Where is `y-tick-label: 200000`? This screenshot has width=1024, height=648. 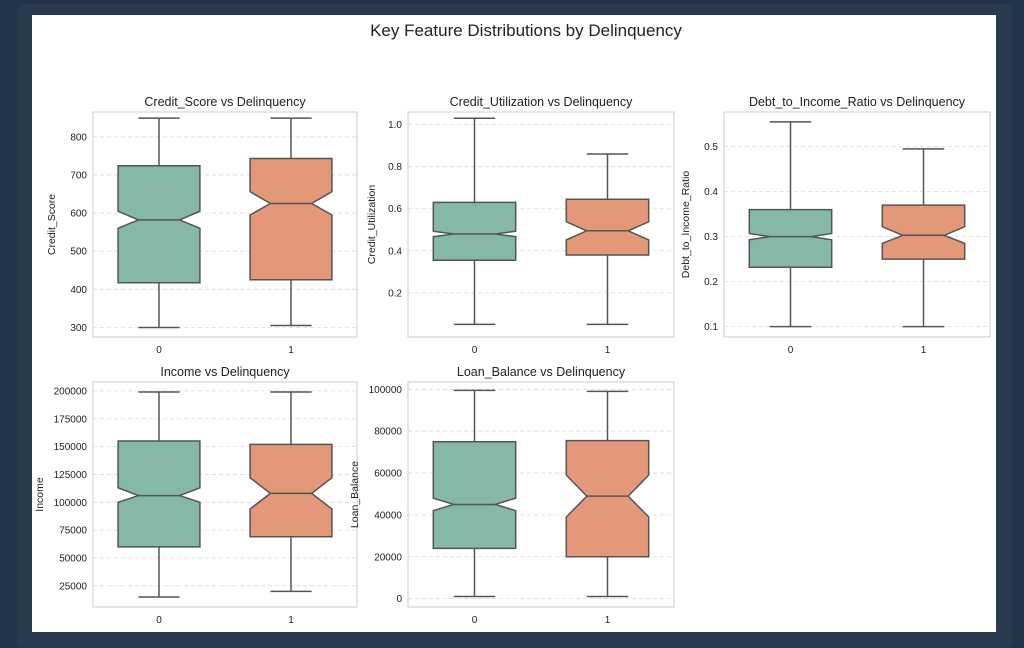
y-tick-label: 200000 is located at coordinates (71, 391).